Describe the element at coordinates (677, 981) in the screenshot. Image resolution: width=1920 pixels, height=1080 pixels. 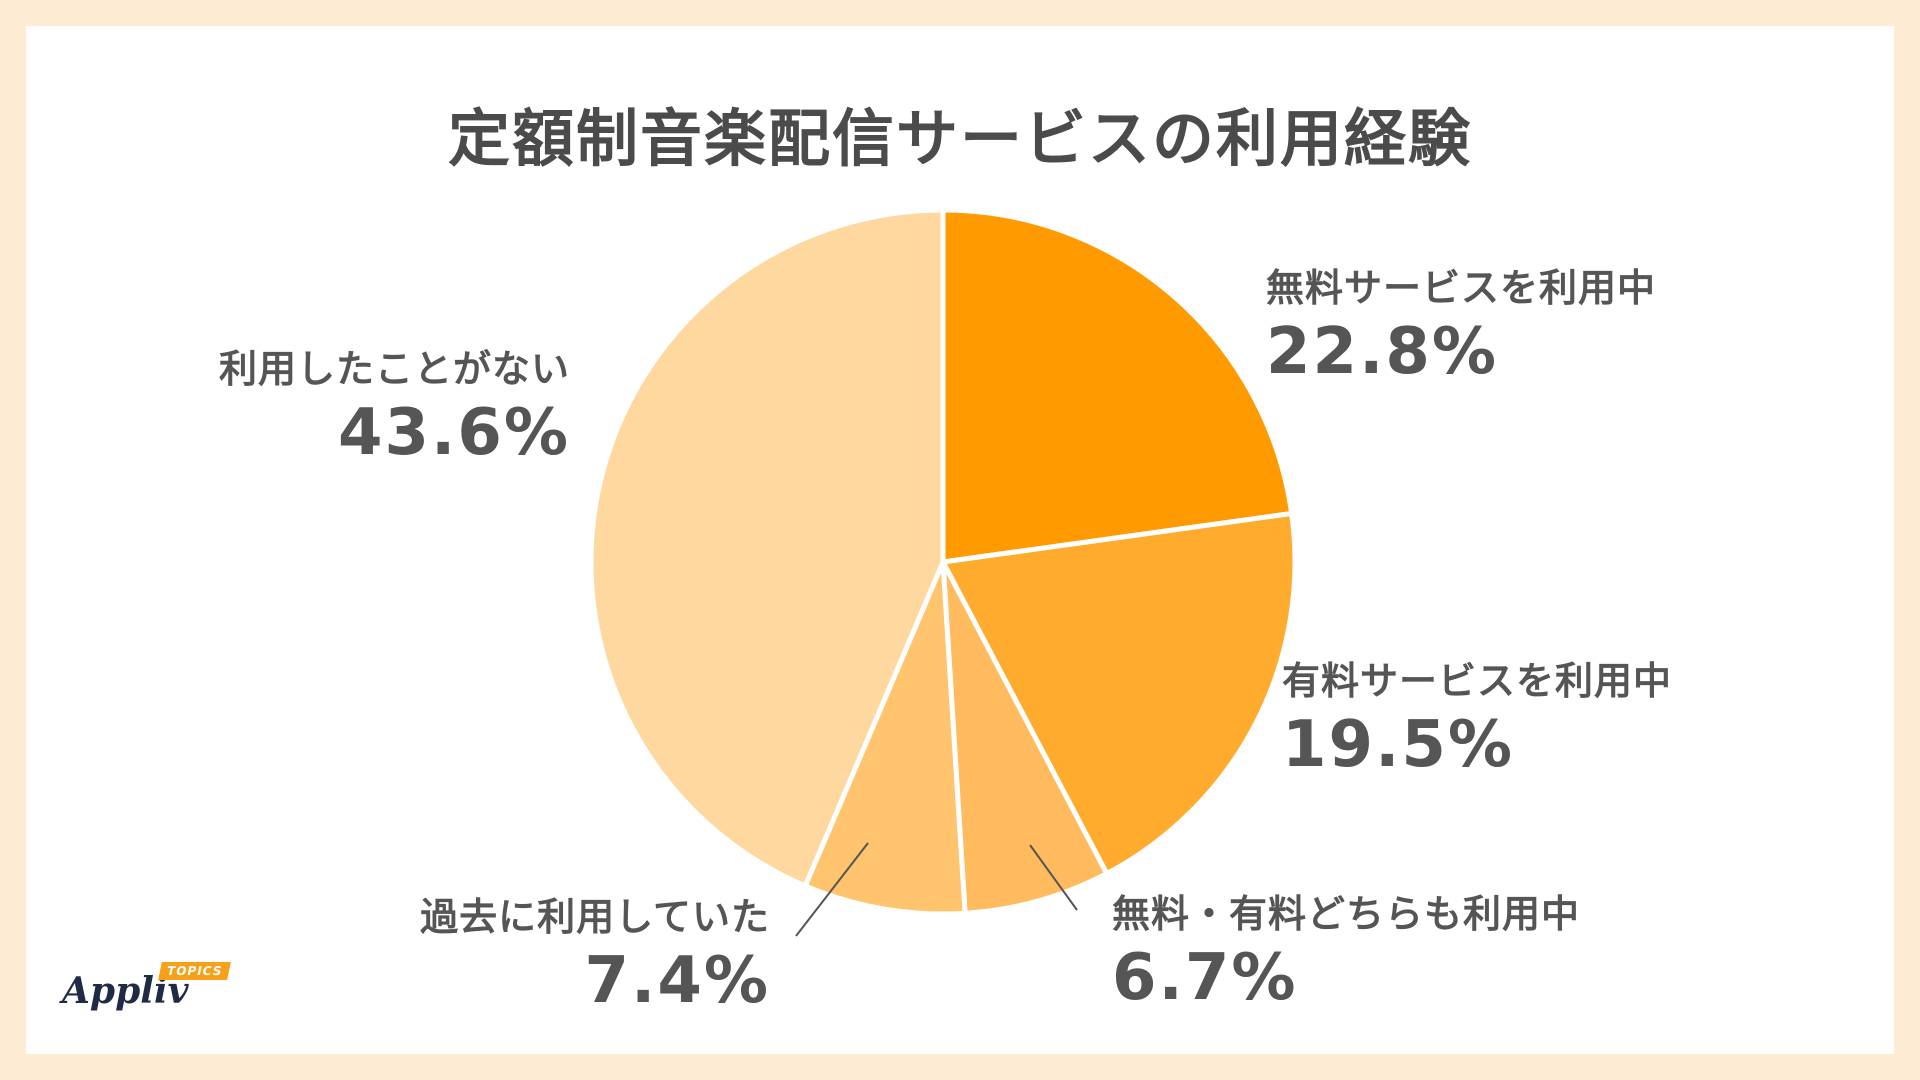
I see `slice-value-past: 7.4%` at that location.